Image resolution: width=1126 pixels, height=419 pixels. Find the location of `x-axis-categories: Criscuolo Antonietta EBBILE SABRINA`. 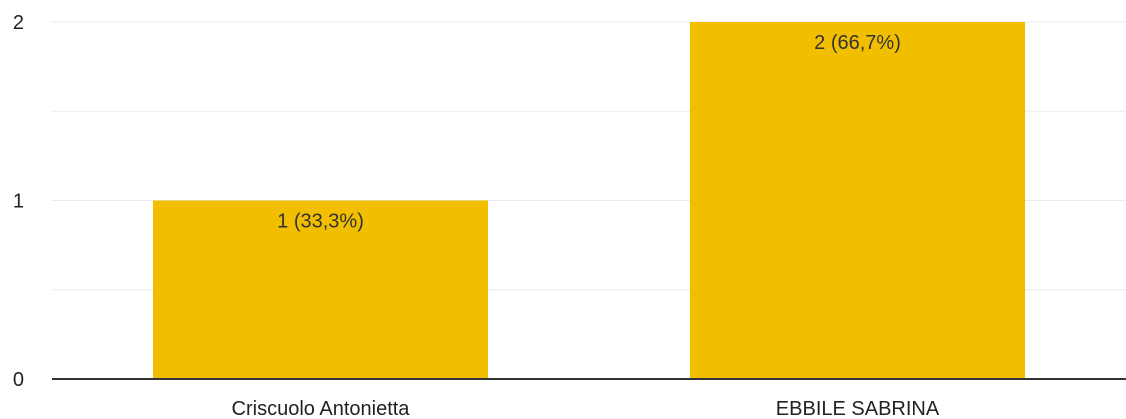

x-axis-categories: Criscuolo Antonietta EBBILE SABRINA is located at coordinates (586, 408).